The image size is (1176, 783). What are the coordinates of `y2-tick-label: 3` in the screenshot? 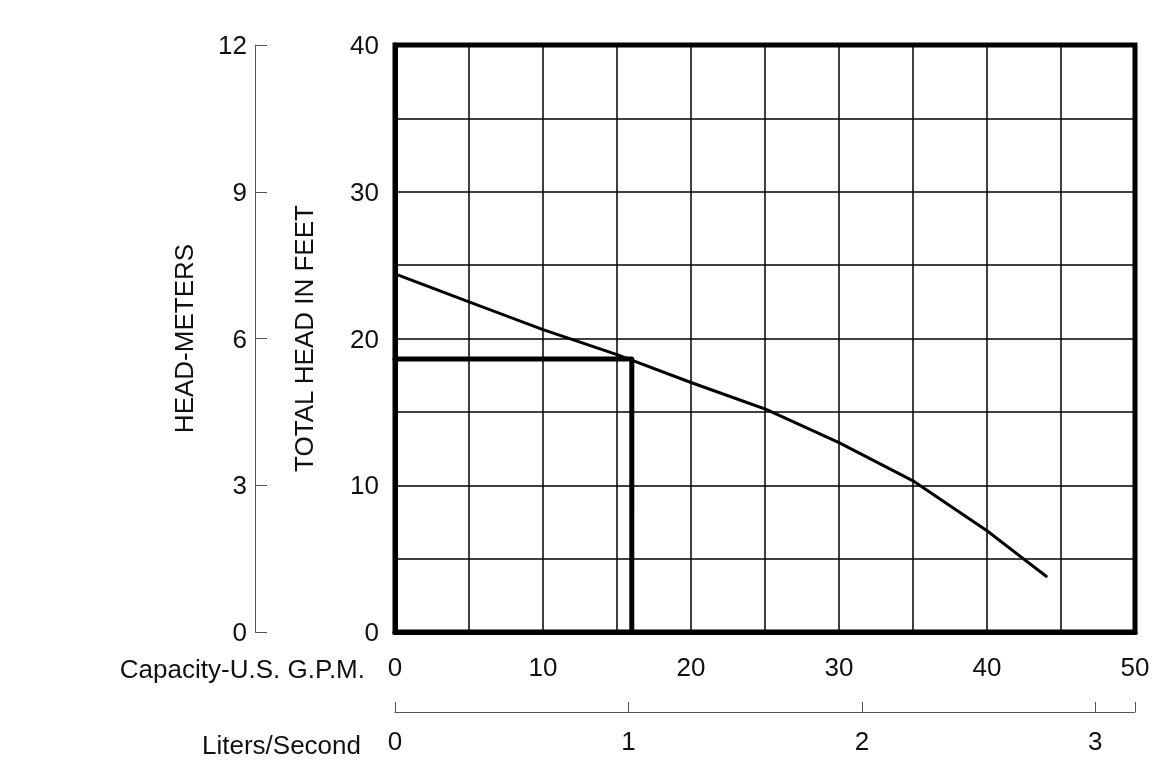 It's located at (239, 485).